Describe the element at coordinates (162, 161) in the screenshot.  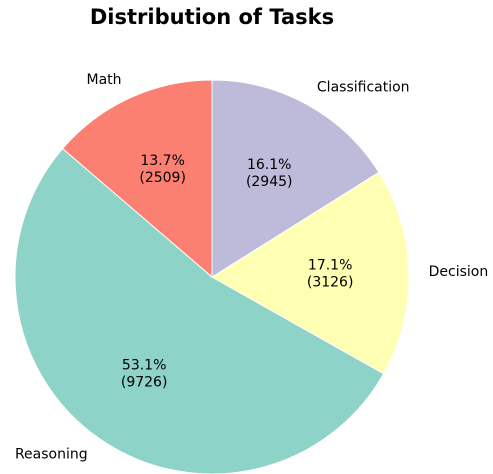
I see `value-label-line: 13.7%` at that location.